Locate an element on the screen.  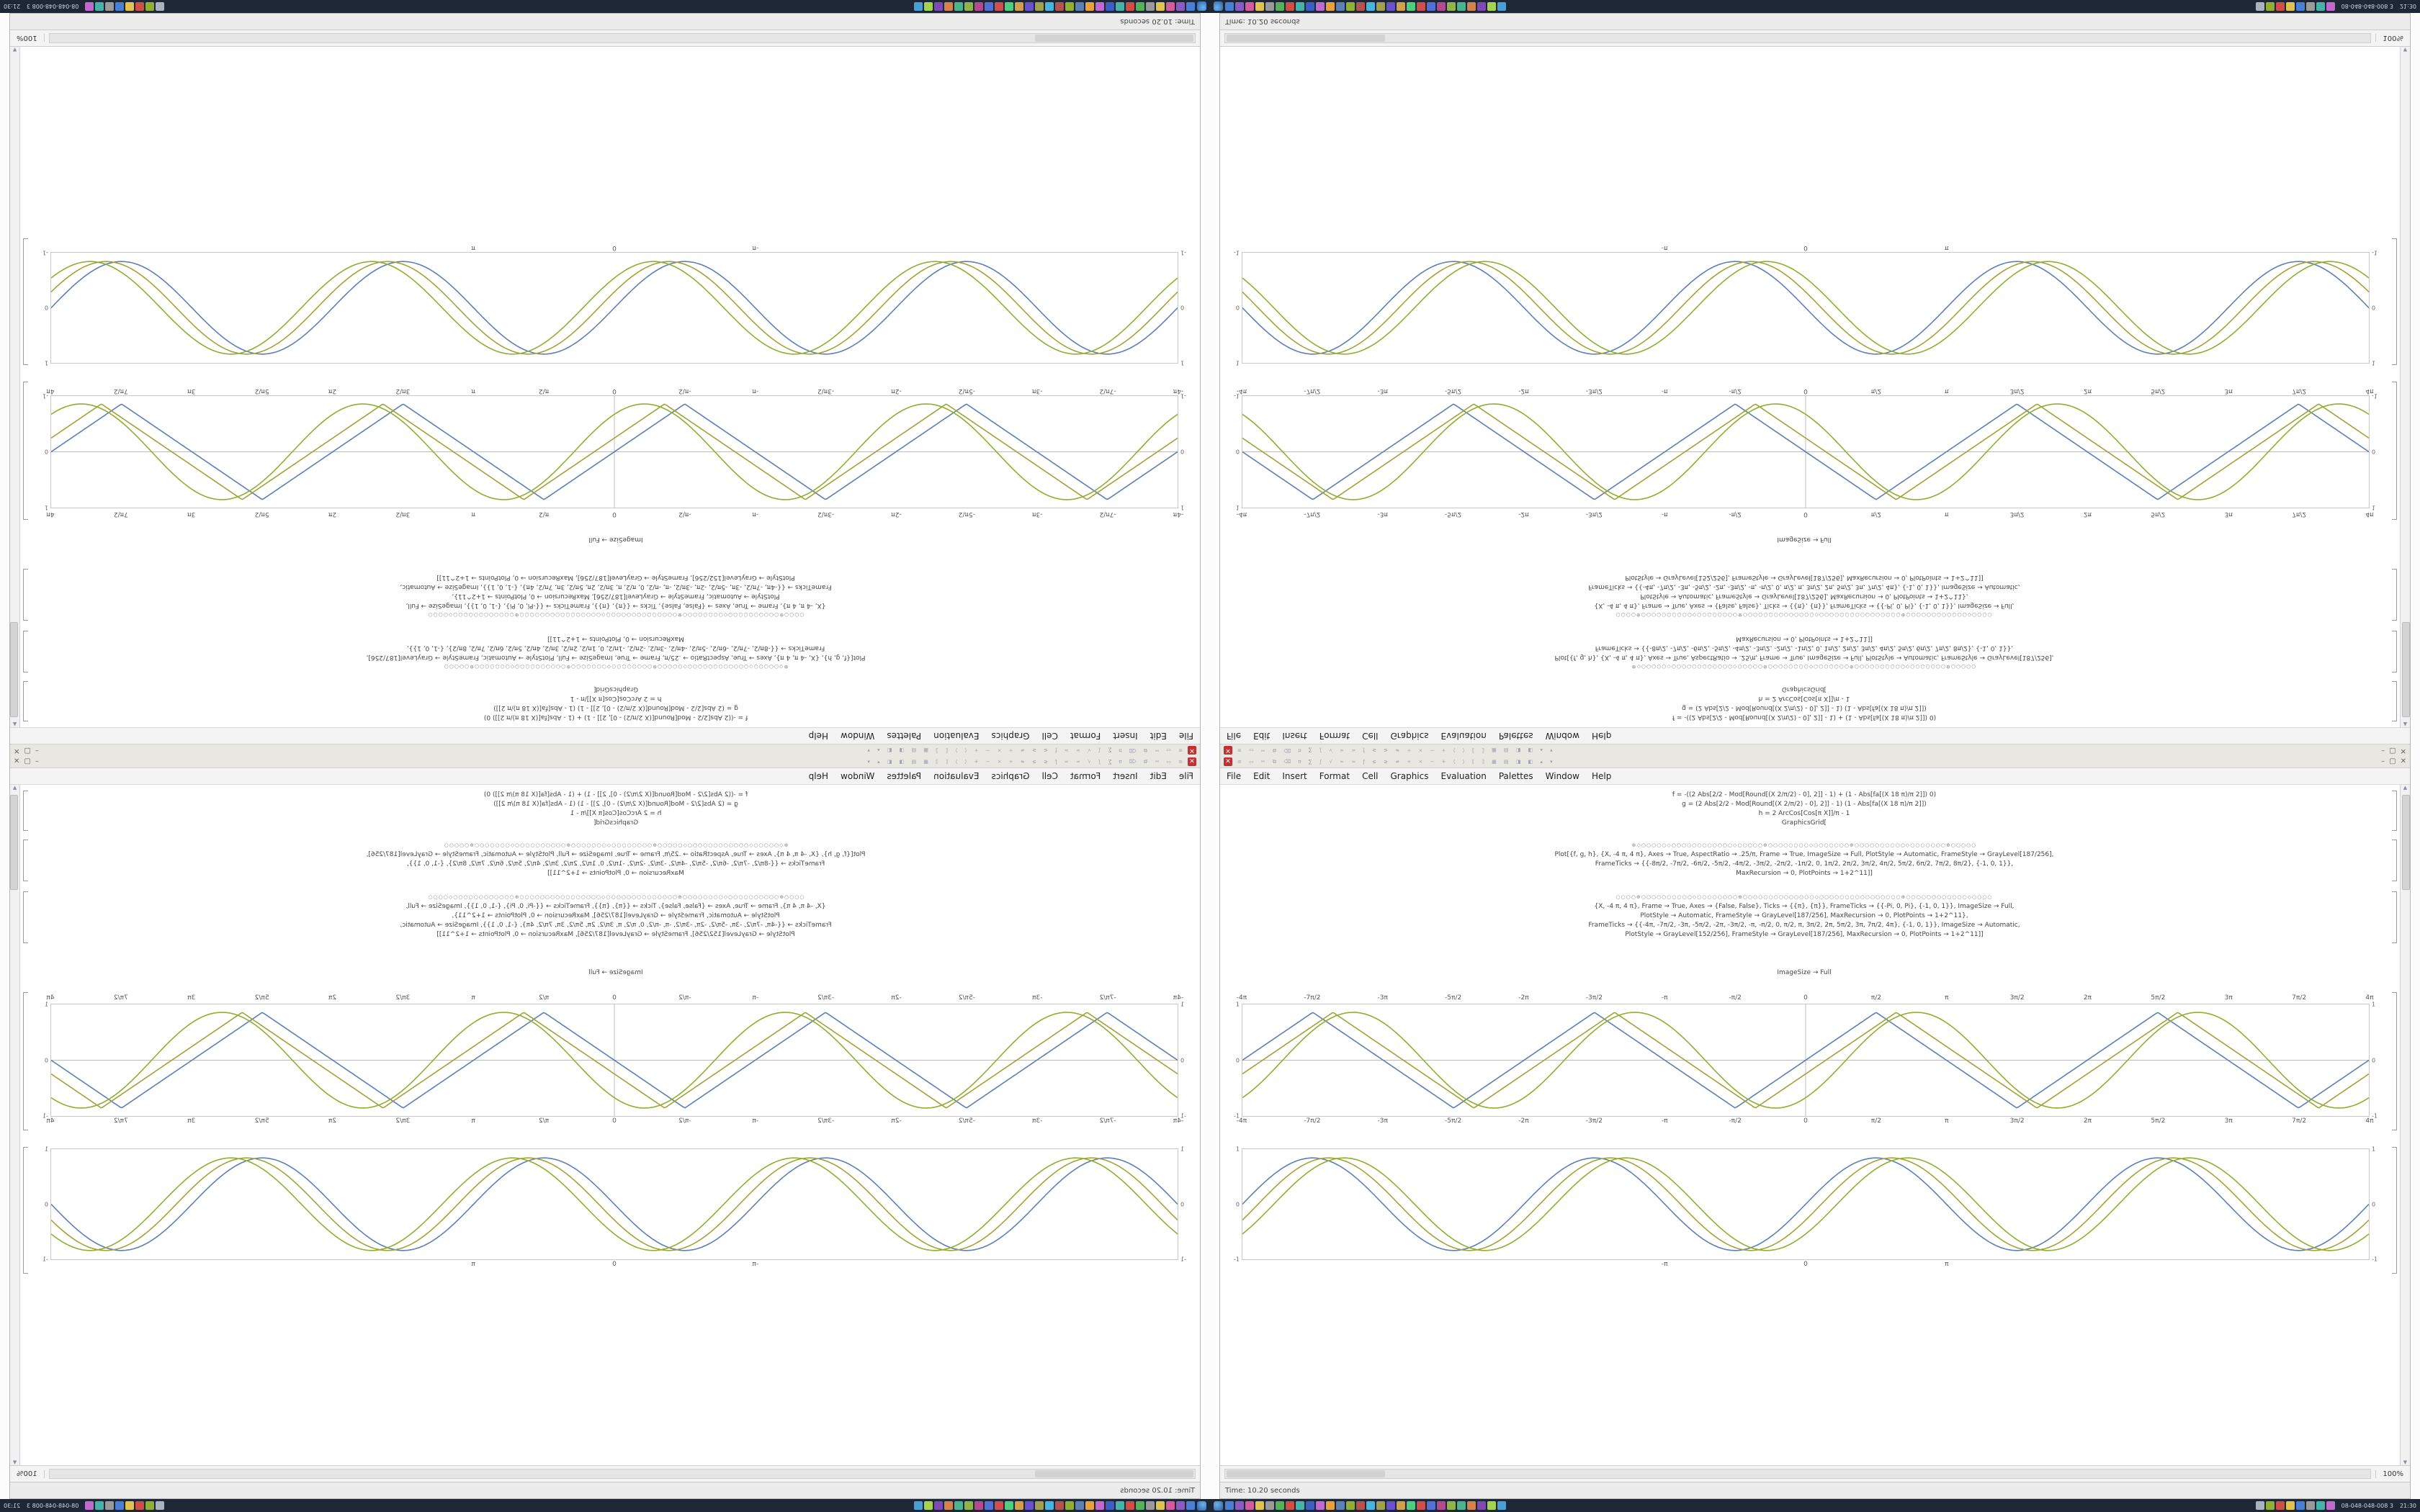
menu-palettes: Palettes is located at coordinates (1515, 776).